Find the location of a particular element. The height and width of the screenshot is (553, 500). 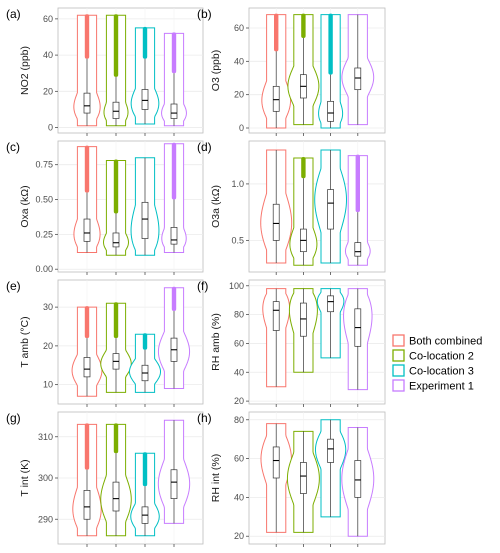

legend-label: Experiment 1 is located at coordinates (441, 387).